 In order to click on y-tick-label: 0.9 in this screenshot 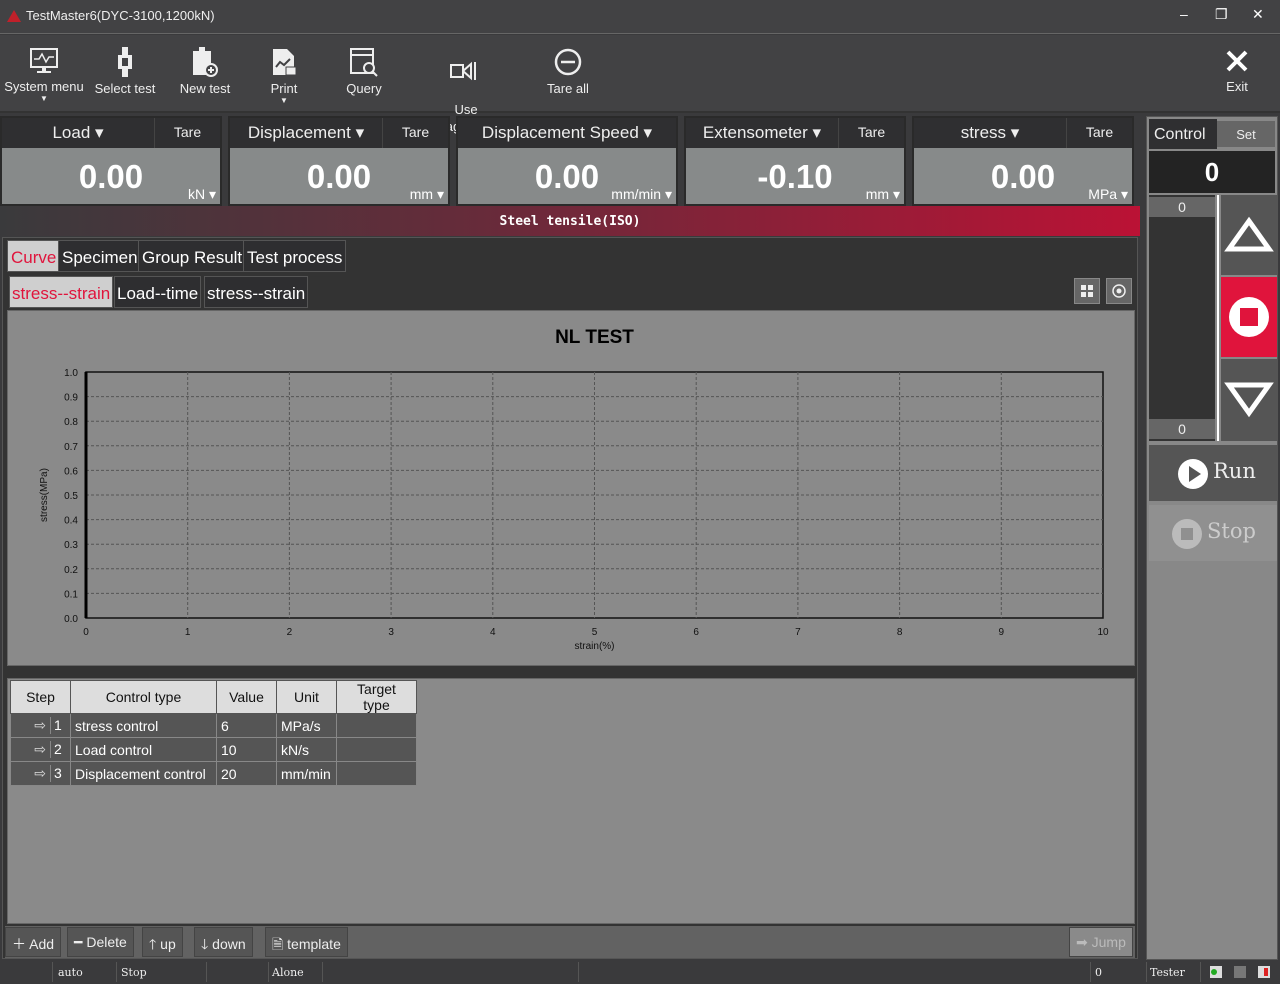, I will do `click(71, 398)`.